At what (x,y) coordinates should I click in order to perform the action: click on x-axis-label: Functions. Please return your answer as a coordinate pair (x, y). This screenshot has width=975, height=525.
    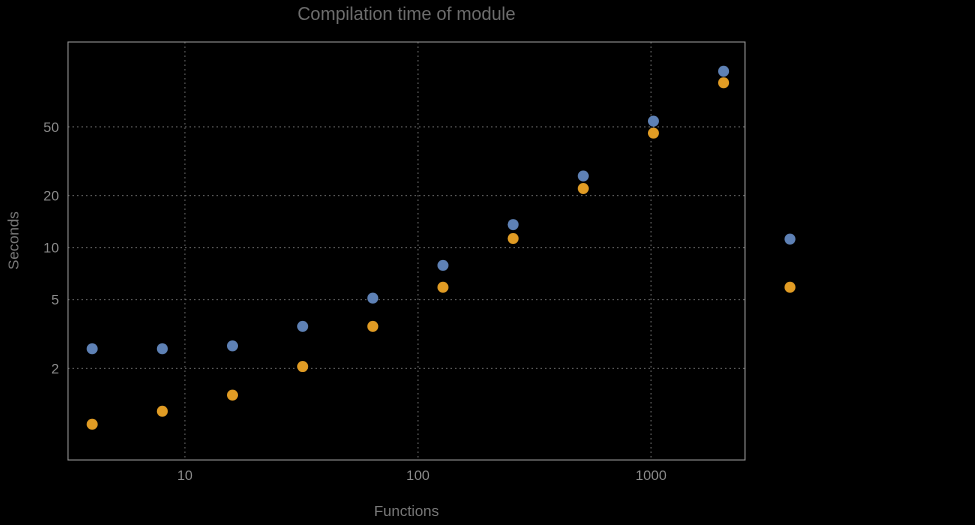
    Looking at the image, I should click on (406, 511).